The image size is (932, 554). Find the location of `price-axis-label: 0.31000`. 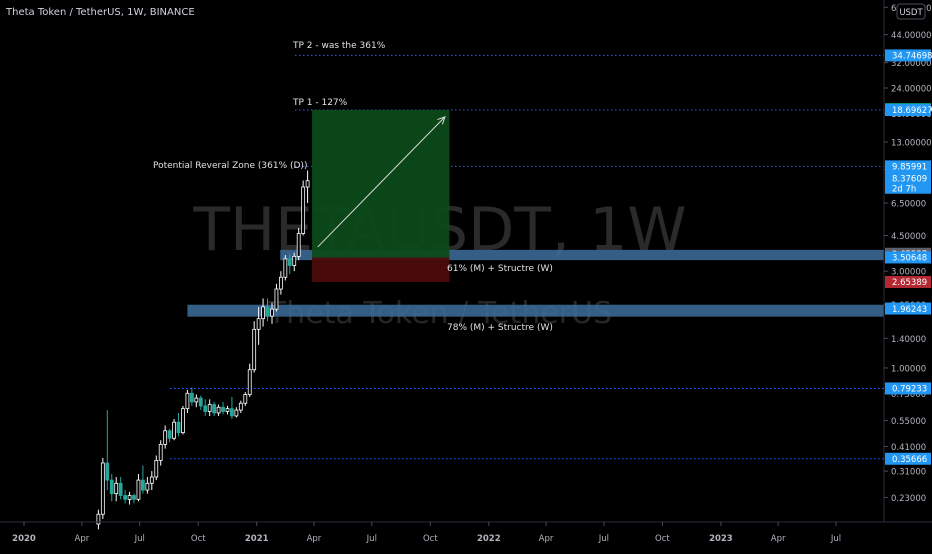

price-axis-label: 0.31000 is located at coordinates (908, 473).